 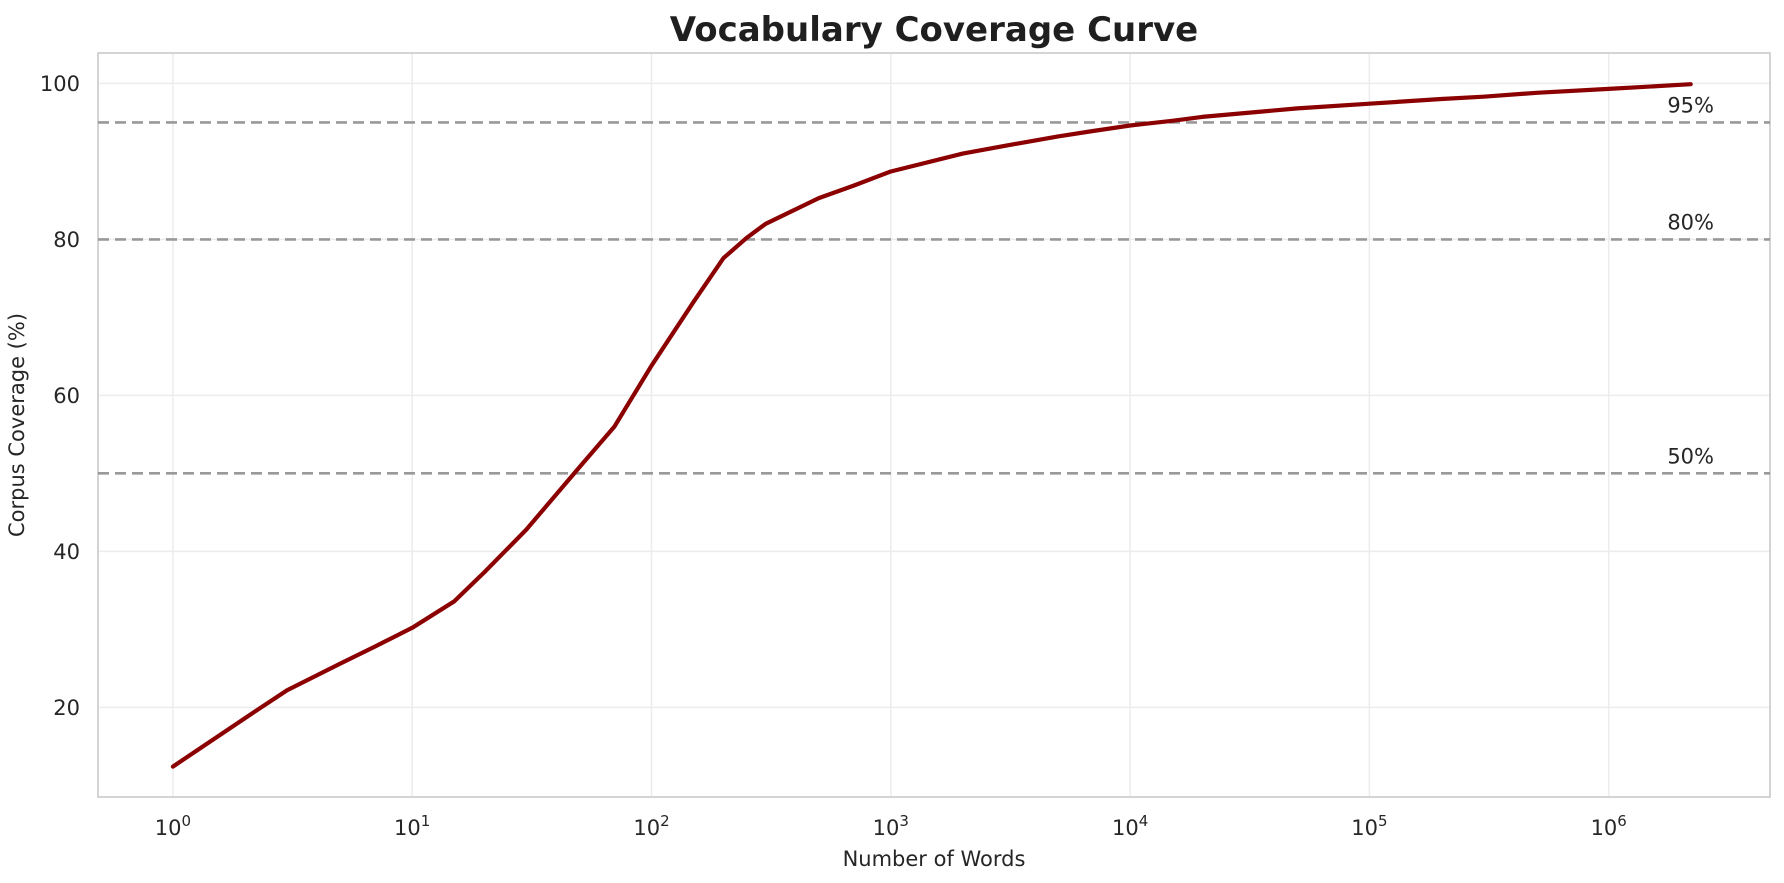 I want to click on chart-title: Vocabulary Coverage Curve, so click(x=934, y=30).